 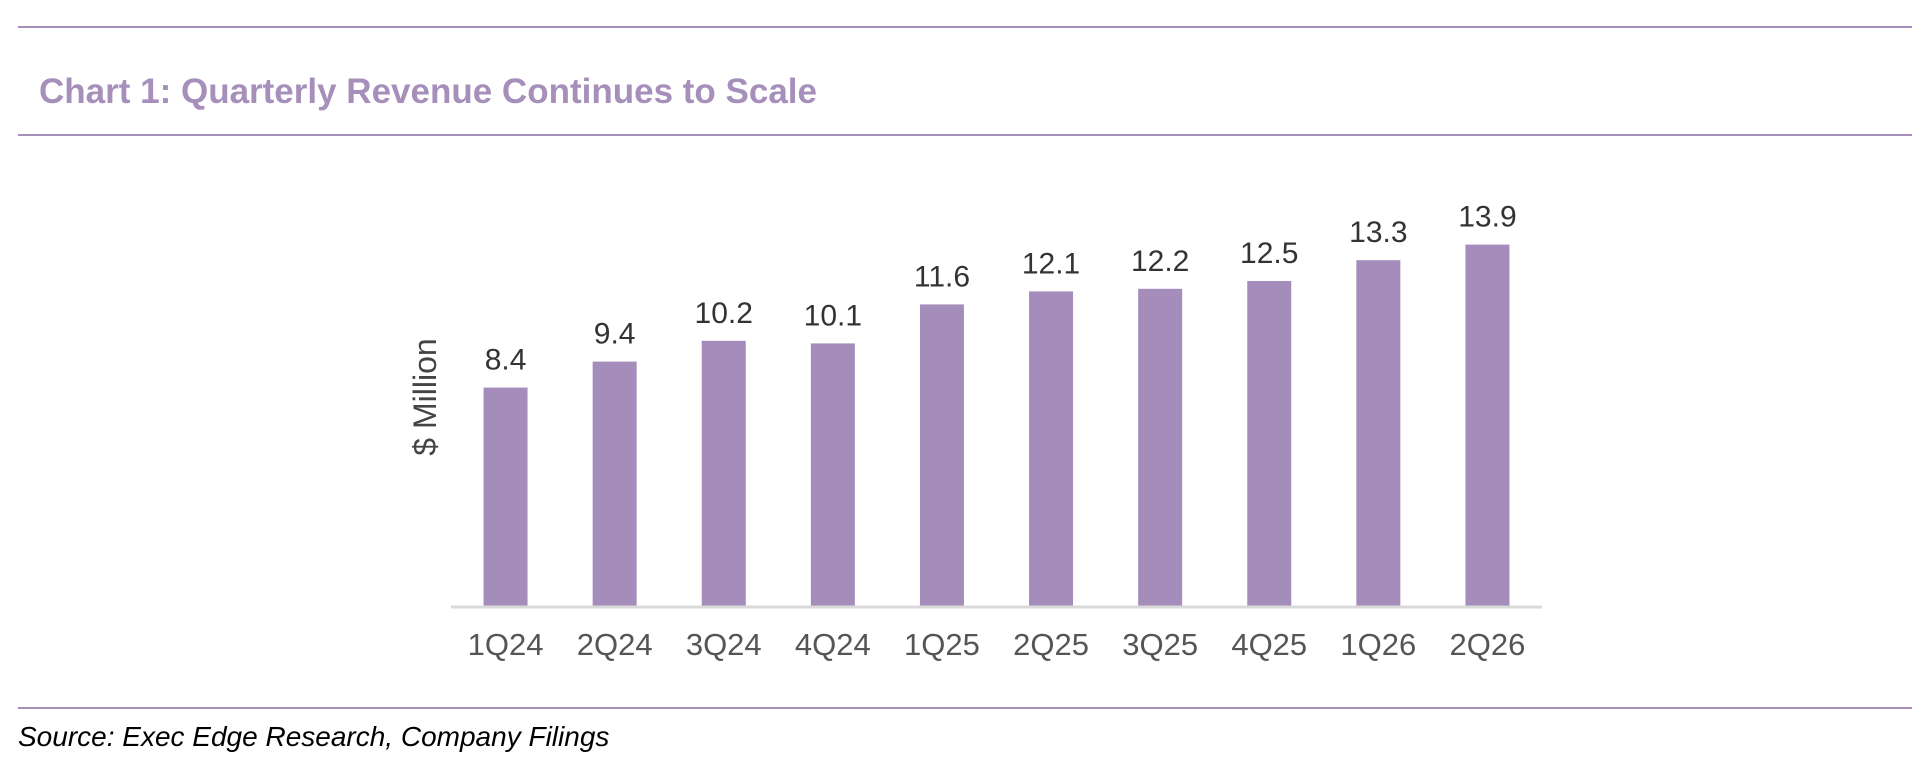 What do you see at coordinates (832, 474) in the screenshot?
I see `bar-4Q24` at bounding box center [832, 474].